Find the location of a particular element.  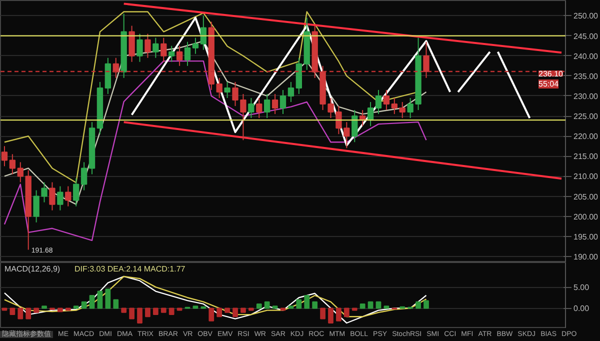

y-tick-label: 245.00 is located at coordinates (586, 36).